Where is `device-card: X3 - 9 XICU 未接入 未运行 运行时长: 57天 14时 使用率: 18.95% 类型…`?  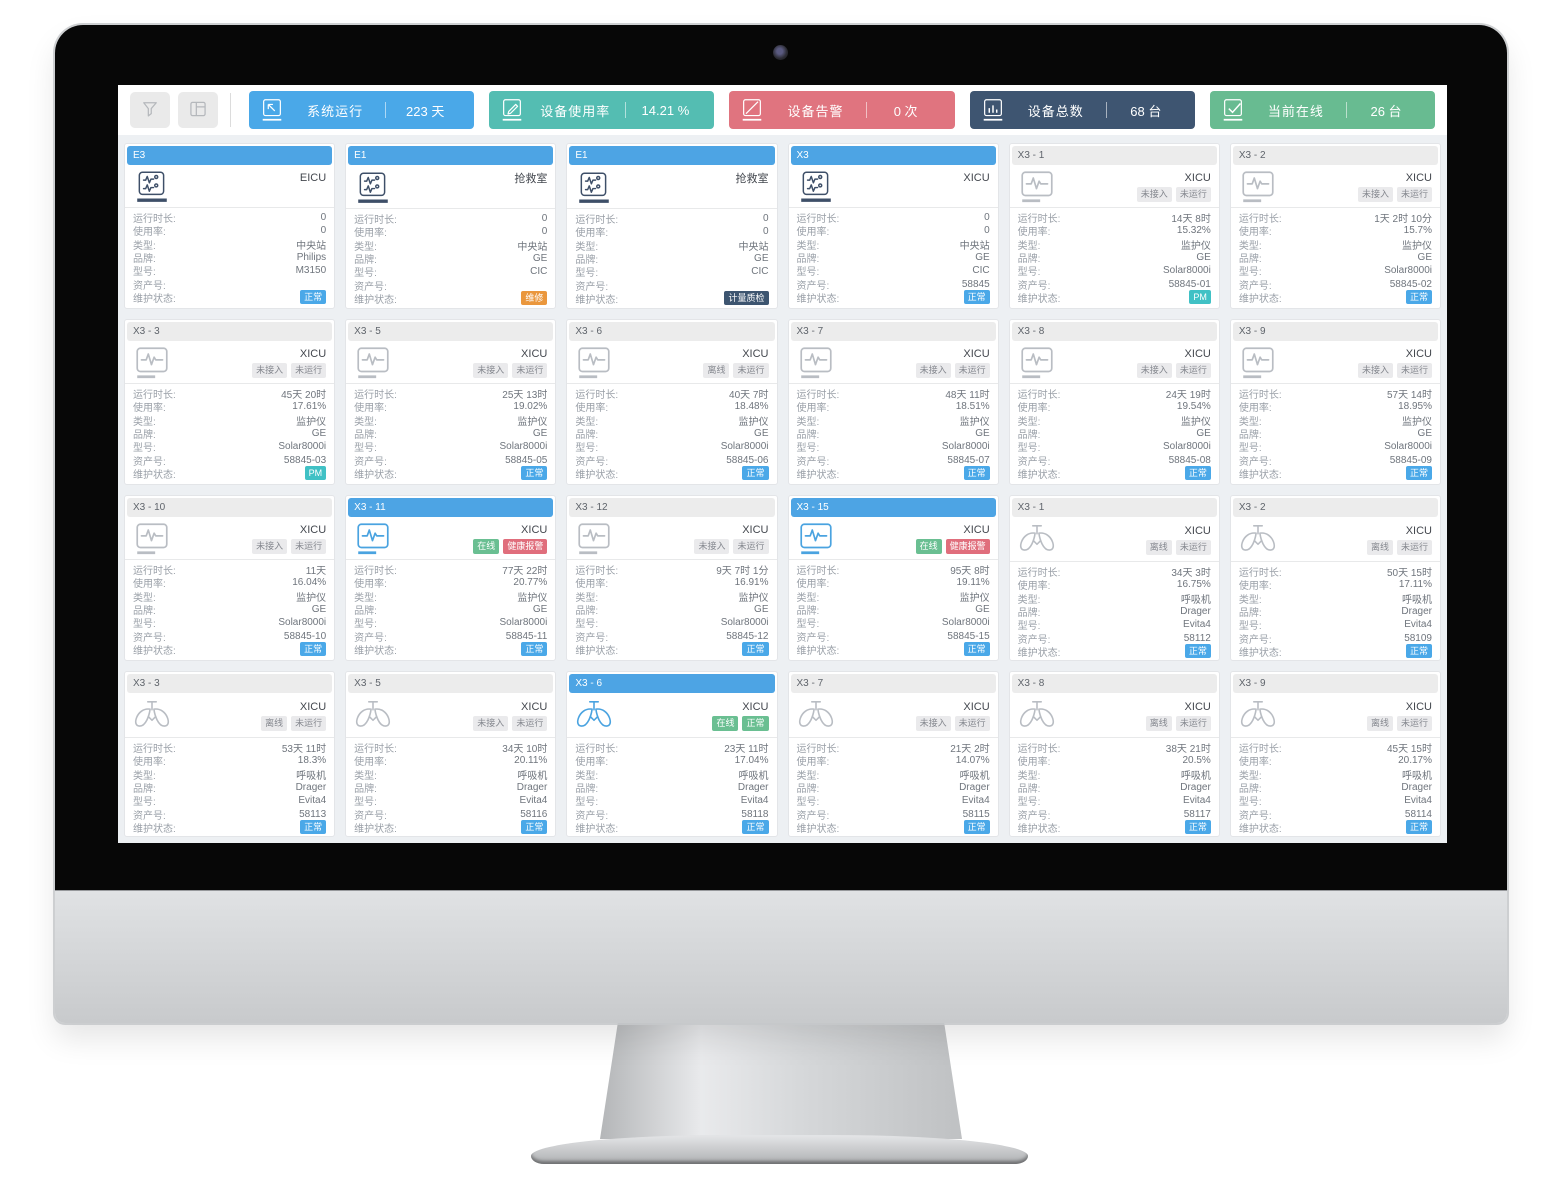
device-card: X3 - 9 XICU 未接入 未运行 运行时长: 57天 14时 使用率: 18.95% 类型… is located at coordinates (1335, 402).